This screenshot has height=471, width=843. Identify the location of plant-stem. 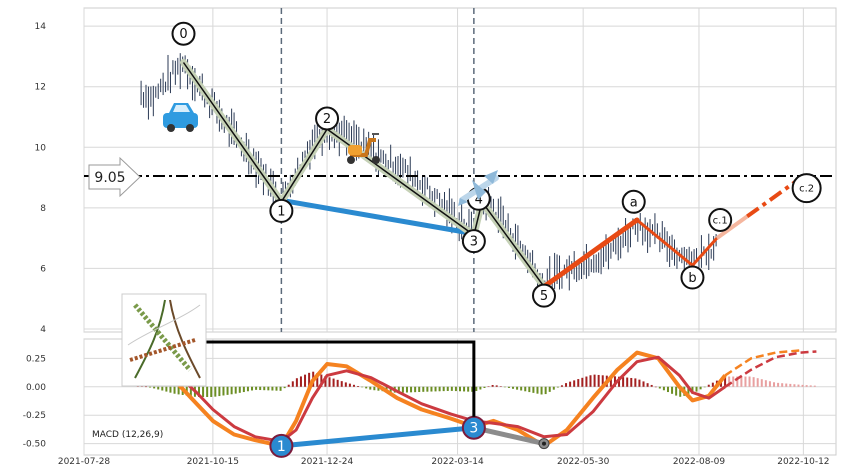
(150, 339).